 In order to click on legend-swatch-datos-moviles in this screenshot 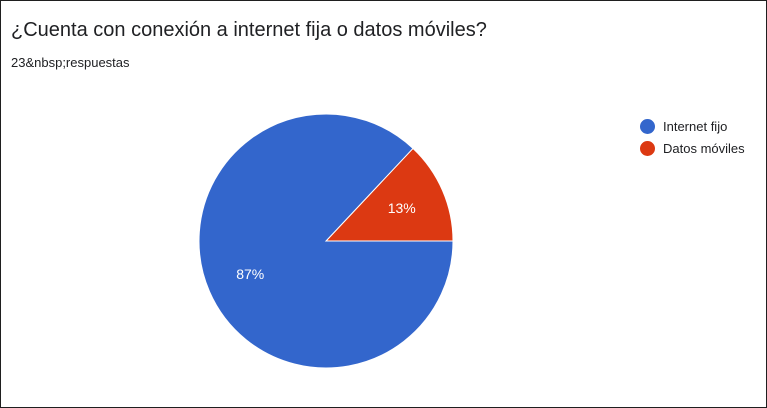, I will do `click(647, 148)`.